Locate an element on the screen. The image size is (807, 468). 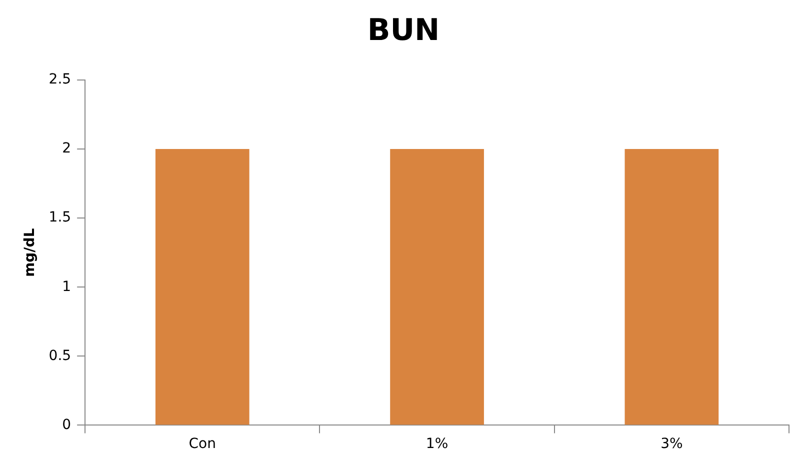
y-tick-label: 1.5 is located at coordinates (60, 218).